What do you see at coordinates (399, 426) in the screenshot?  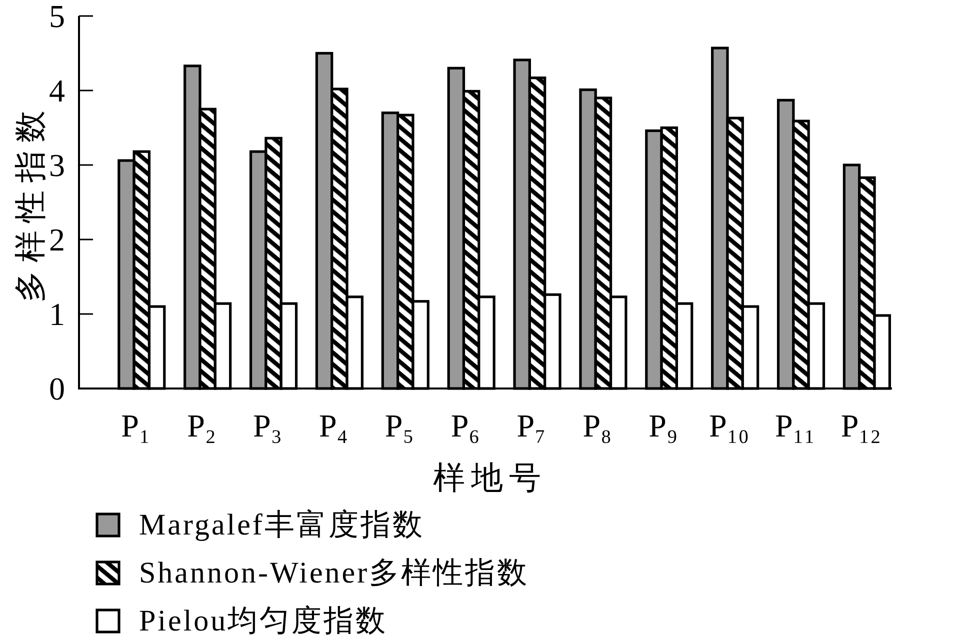 I see `xtick: P₅` at bounding box center [399, 426].